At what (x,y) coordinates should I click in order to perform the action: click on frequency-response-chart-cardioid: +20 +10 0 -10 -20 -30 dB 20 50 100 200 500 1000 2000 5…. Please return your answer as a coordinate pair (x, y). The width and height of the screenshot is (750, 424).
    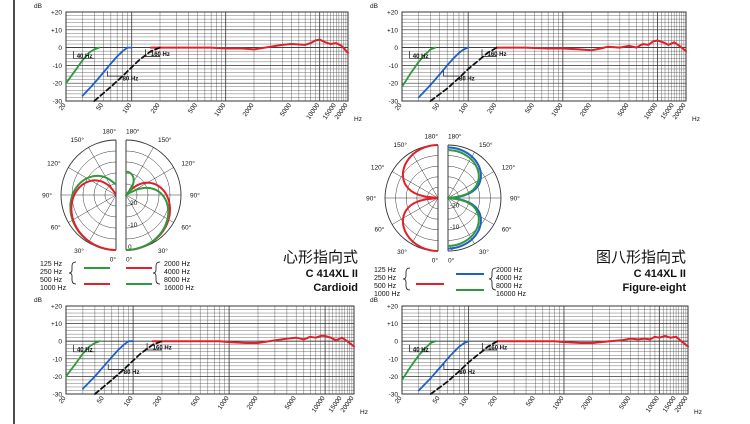
    Looking at the image, I should click on (198, 63).